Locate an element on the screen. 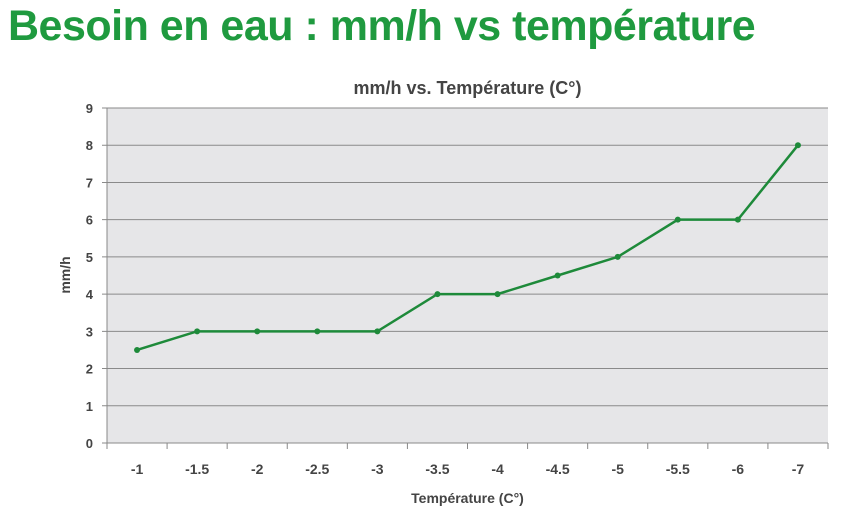 Image resolution: width=850 pixels, height=516 pixels. y-tick-label: 6 is located at coordinates (89, 220).